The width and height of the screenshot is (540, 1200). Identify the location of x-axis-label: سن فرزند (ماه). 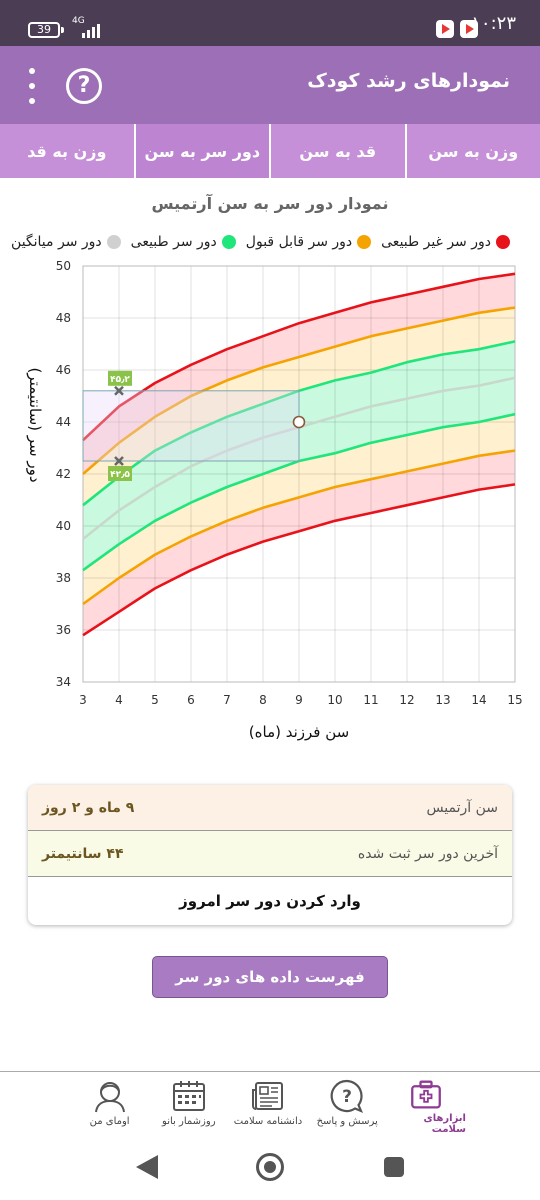
(299, 732).